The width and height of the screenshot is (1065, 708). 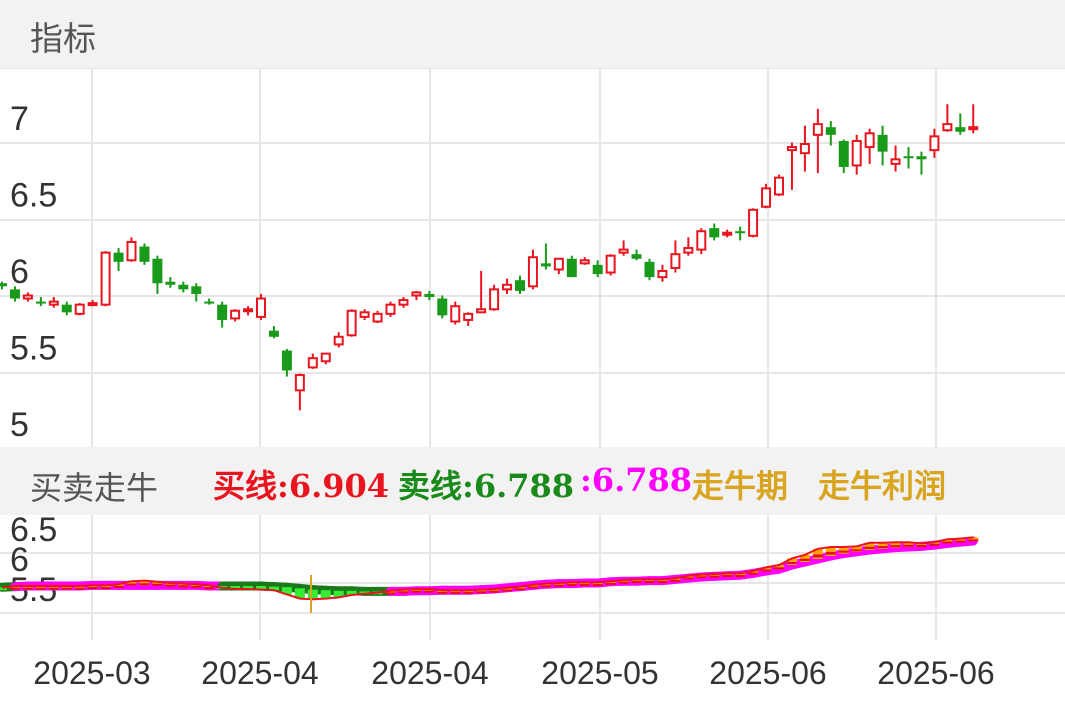 What do you see at coordinates (532, 34) in the screenshot?
I see `indicator-header-bar: 指标` at bounding box center [532, 34].